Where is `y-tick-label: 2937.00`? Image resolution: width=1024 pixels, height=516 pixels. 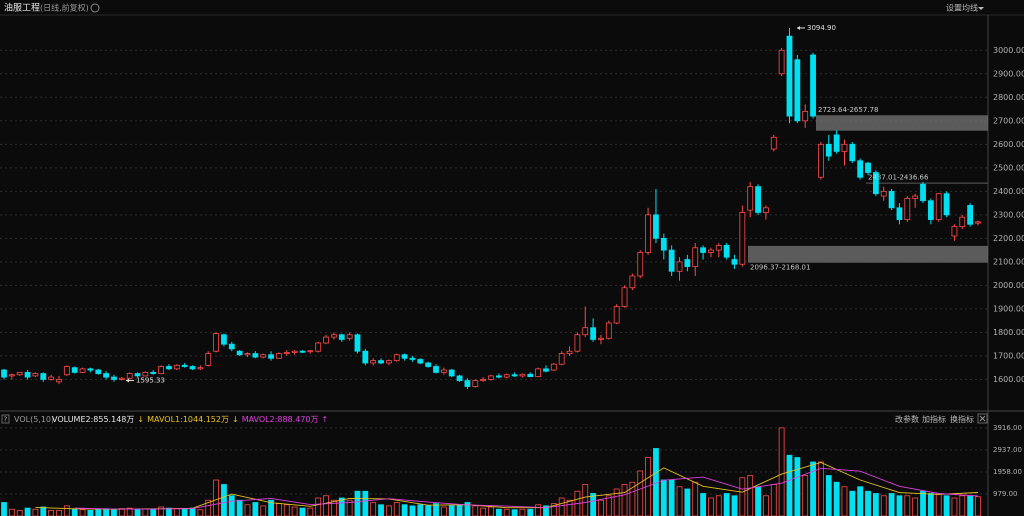 y-tick-label: 2937.00 is located at coordinates (1007, 450).